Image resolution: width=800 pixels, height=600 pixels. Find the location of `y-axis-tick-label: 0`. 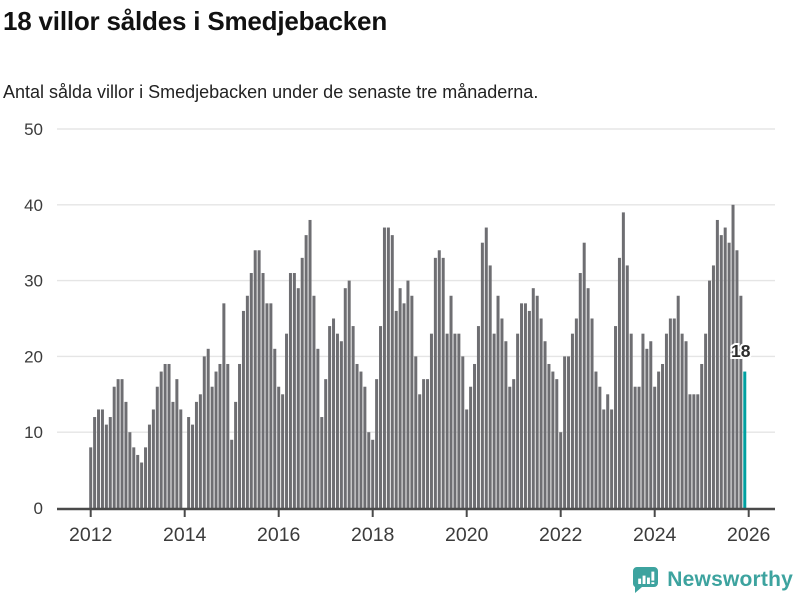

y-axis-tick-label: 0 is located at coordinates (38, 508).